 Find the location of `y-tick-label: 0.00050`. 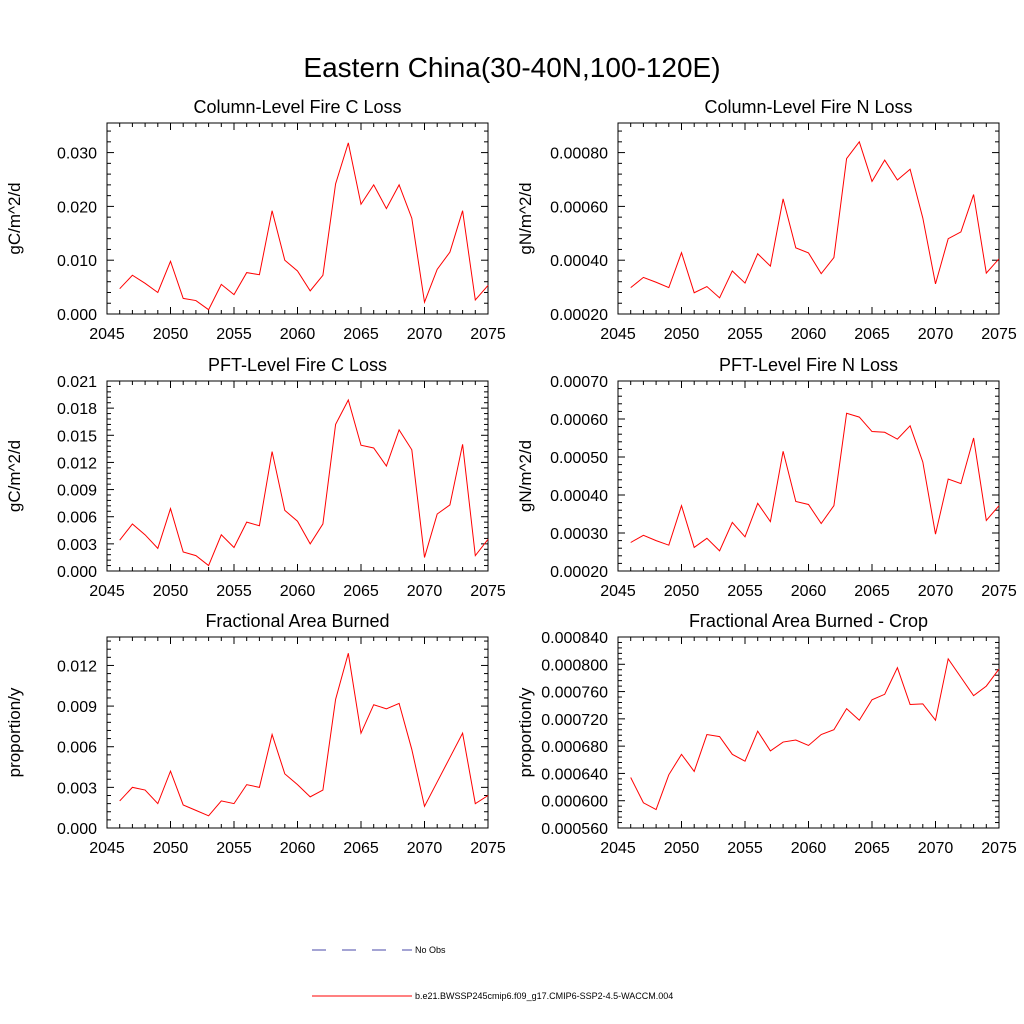

y-tick-label: 0.00050 is located at coordinates (579, 458).